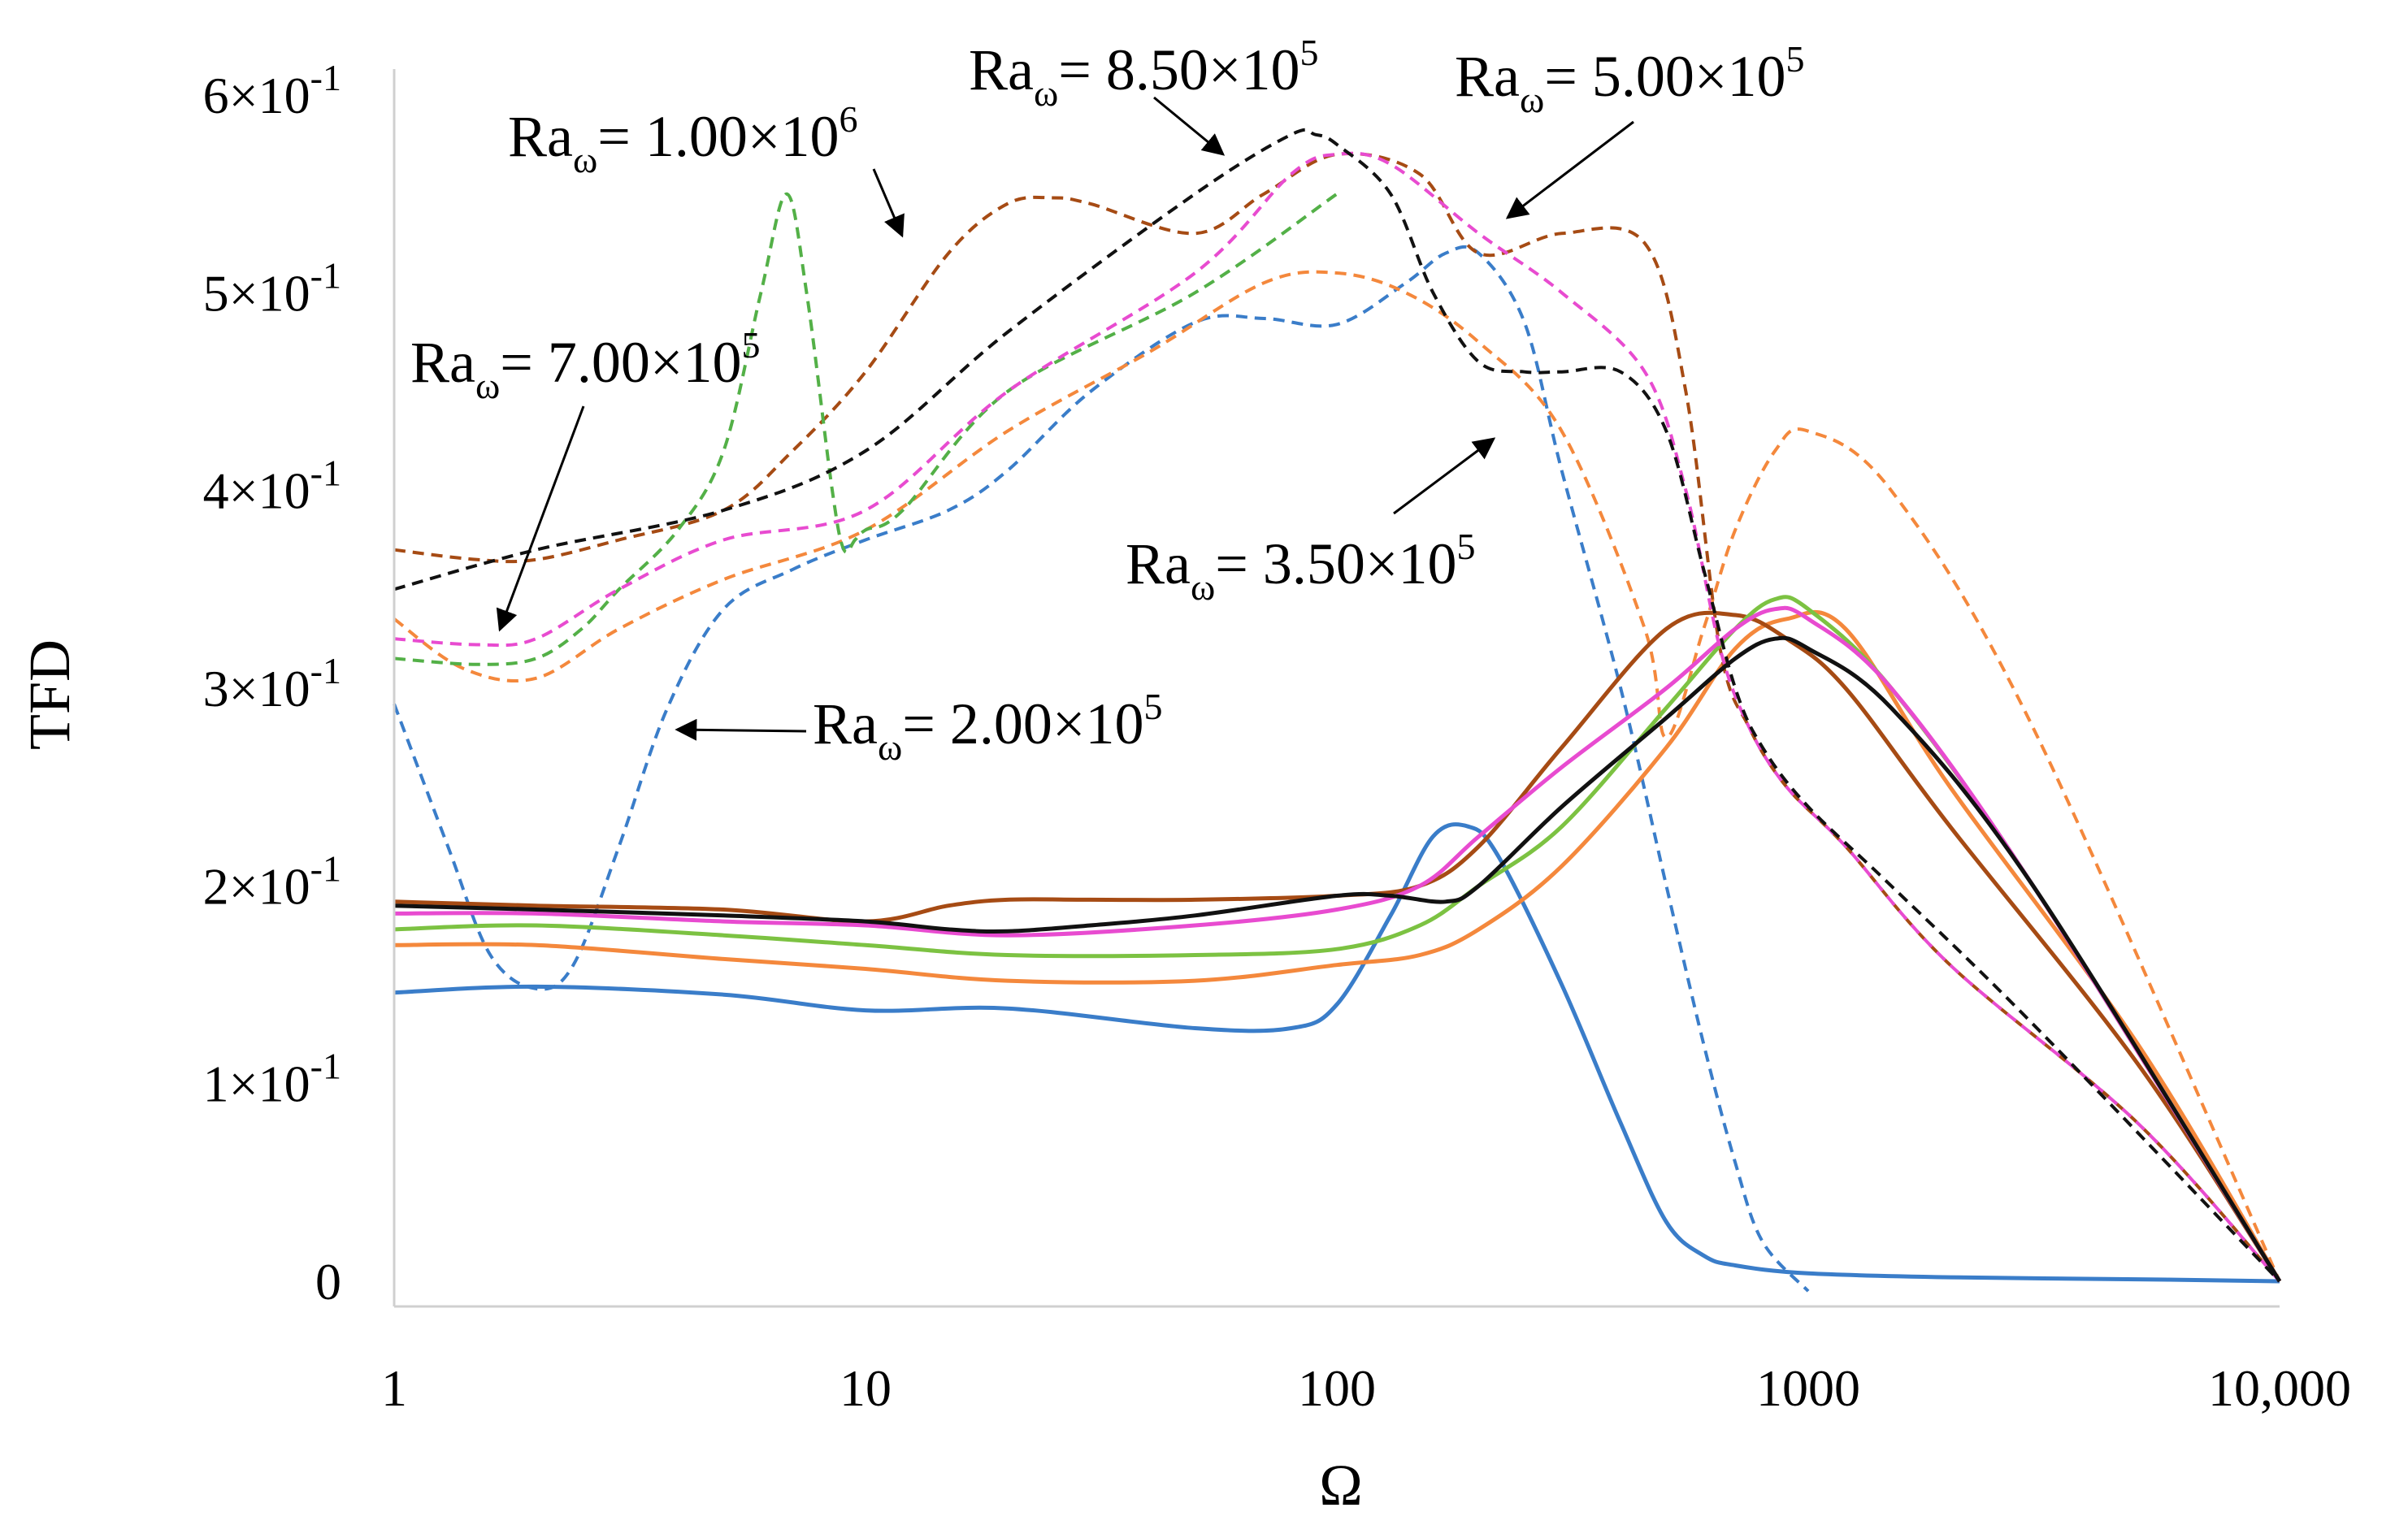 The image size is (2408, 1525). I want to click on y-tick-label-4: 4×10⁻¹, so click(272, 486).